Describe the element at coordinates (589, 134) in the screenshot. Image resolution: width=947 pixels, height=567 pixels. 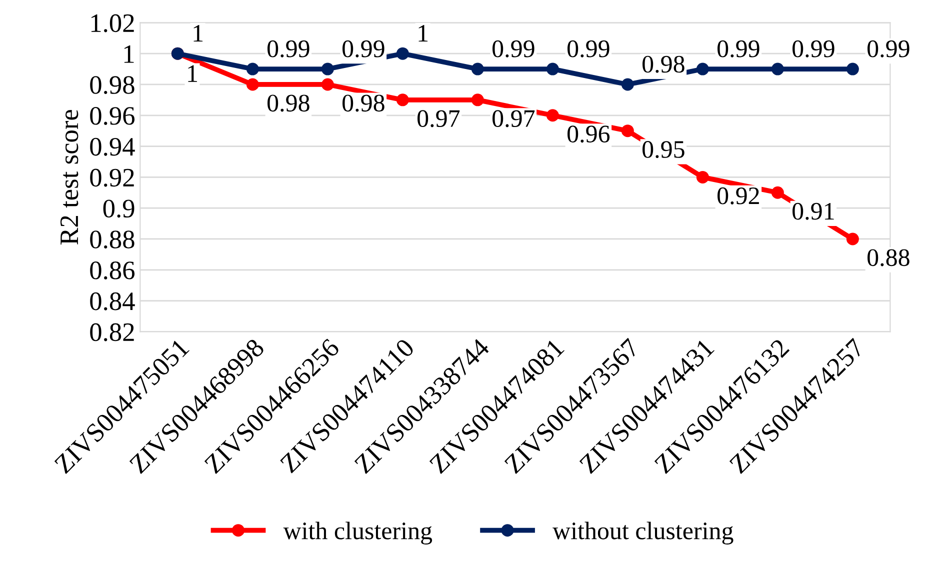
I see `data-label: 0.96` at that location.